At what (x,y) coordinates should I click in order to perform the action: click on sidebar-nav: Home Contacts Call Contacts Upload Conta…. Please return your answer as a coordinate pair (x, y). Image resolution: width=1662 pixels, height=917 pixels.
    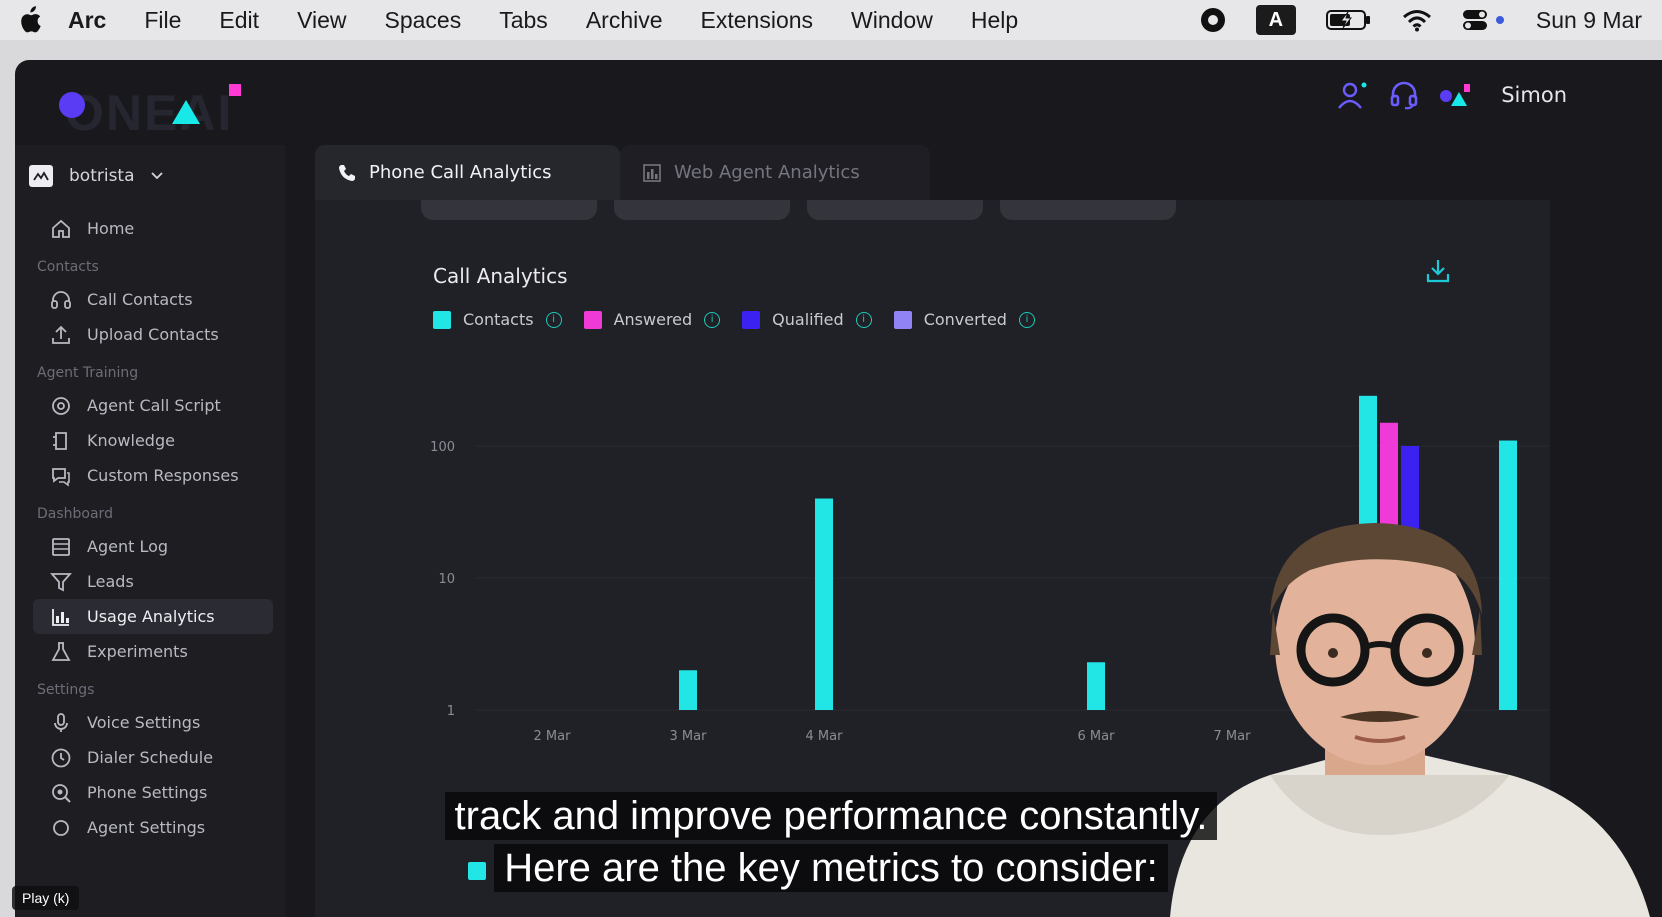
    Looking at the image, I should click on (153, 525).